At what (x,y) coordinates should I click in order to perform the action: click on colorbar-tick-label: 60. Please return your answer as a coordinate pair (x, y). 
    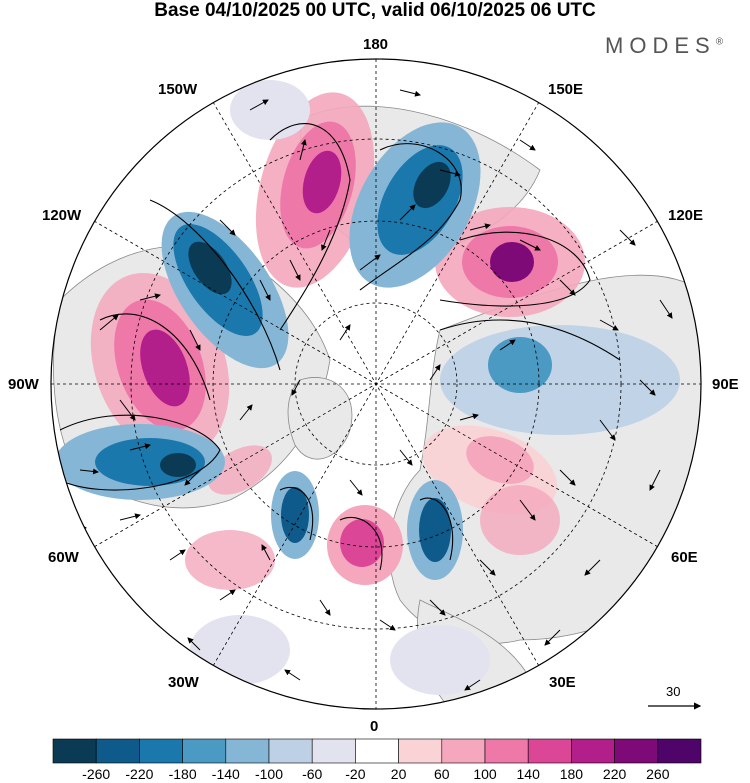
    Looking at the image, I should click on (442, 774).